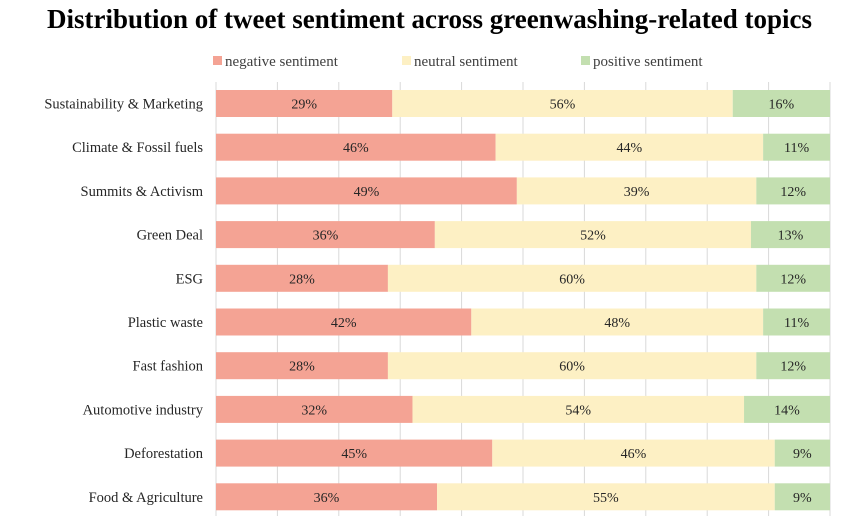 Image resolution: width=859 pixels, height=526 pixels. Describe the element at coordinates (466, 62) in the screenshot. I see `legend-label: neutral sentiment` at that location.